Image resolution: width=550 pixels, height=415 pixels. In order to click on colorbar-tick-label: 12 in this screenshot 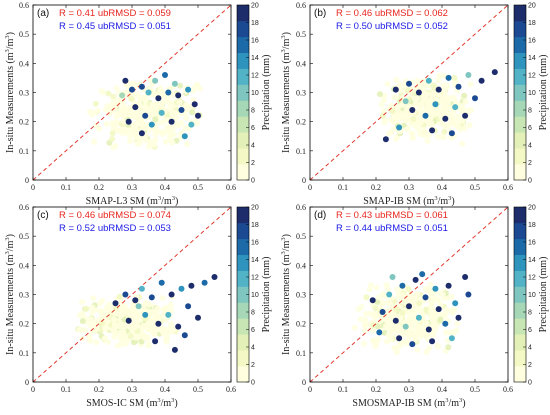, I will do `click(255, 76)`.